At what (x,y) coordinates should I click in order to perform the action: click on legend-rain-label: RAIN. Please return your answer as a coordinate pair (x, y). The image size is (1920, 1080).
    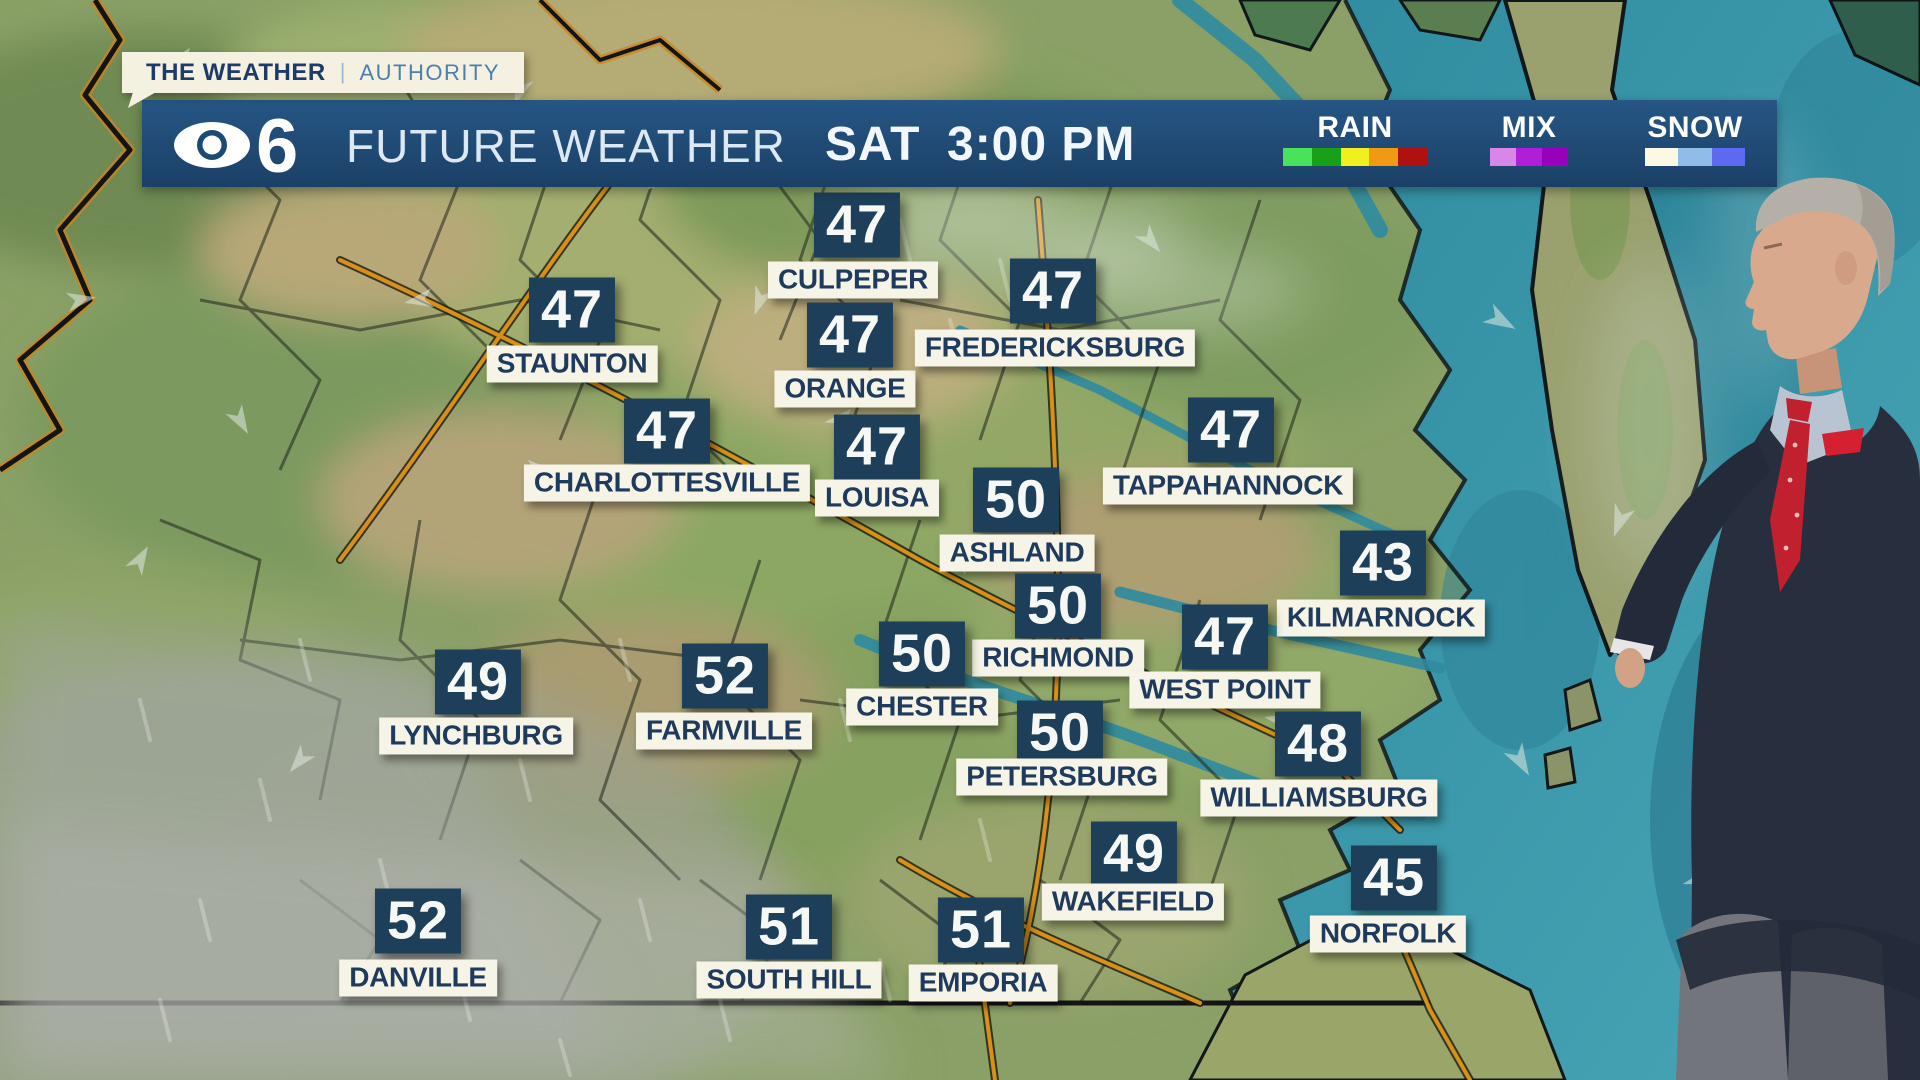
    Looking at the image, I should click on (1355, 127).